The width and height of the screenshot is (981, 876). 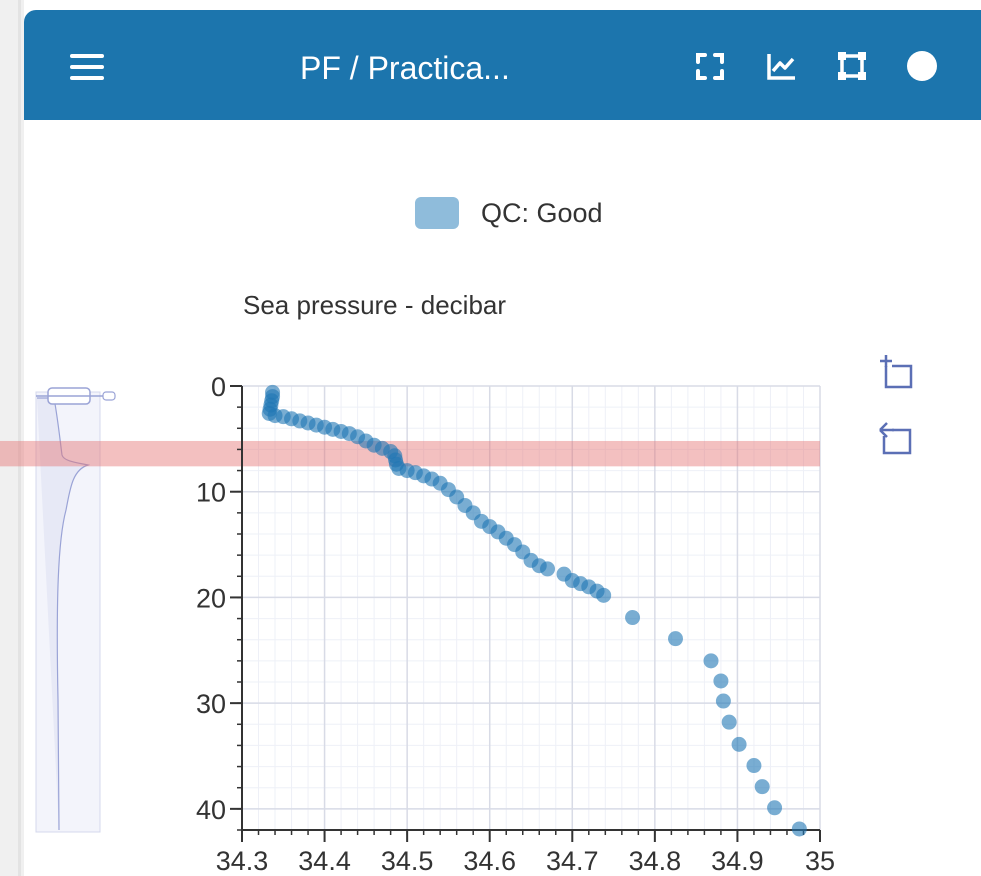 I want to click on chart-legend: QC: Good, so click(x=509, y=213).